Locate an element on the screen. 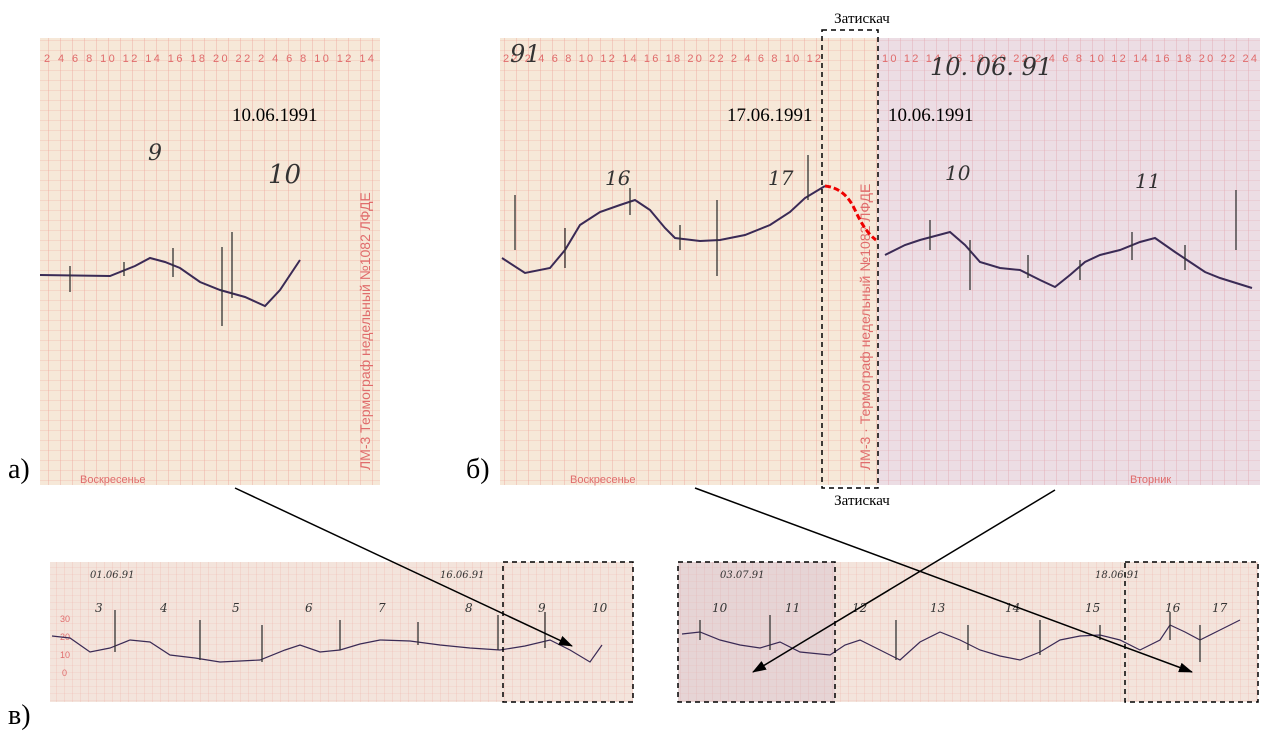  day-mark: 3 is located at coordinates (99, 608).